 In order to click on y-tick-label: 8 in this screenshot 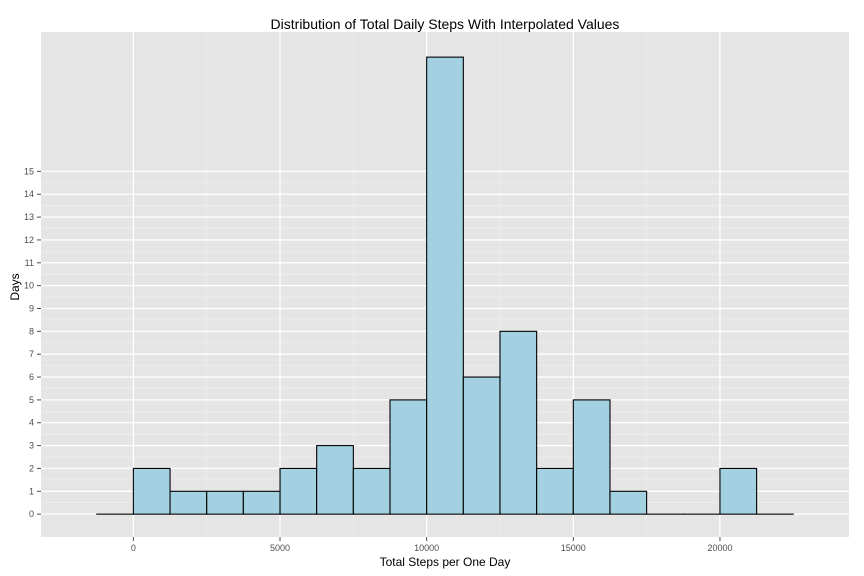, I will do `click(31, 331)`.